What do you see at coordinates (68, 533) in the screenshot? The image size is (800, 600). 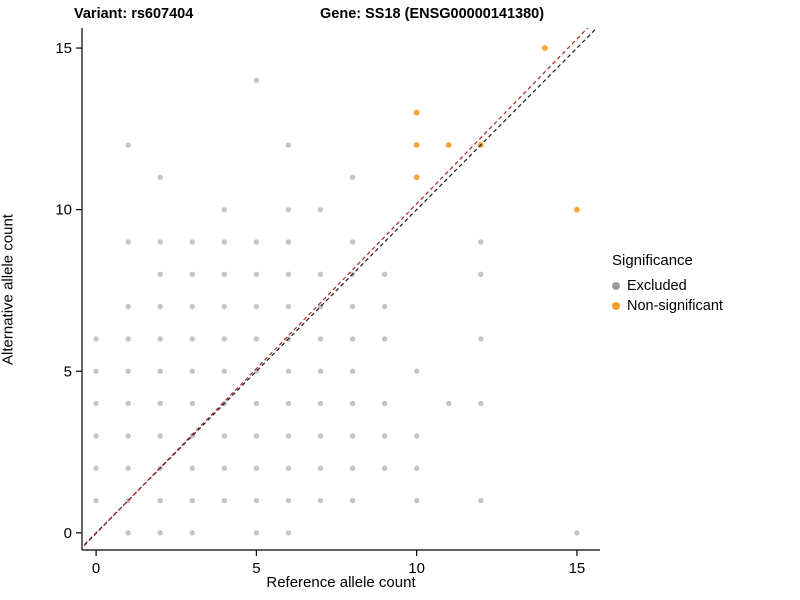 I see `y-tick-label: 0` at bounding box center [68, 533].